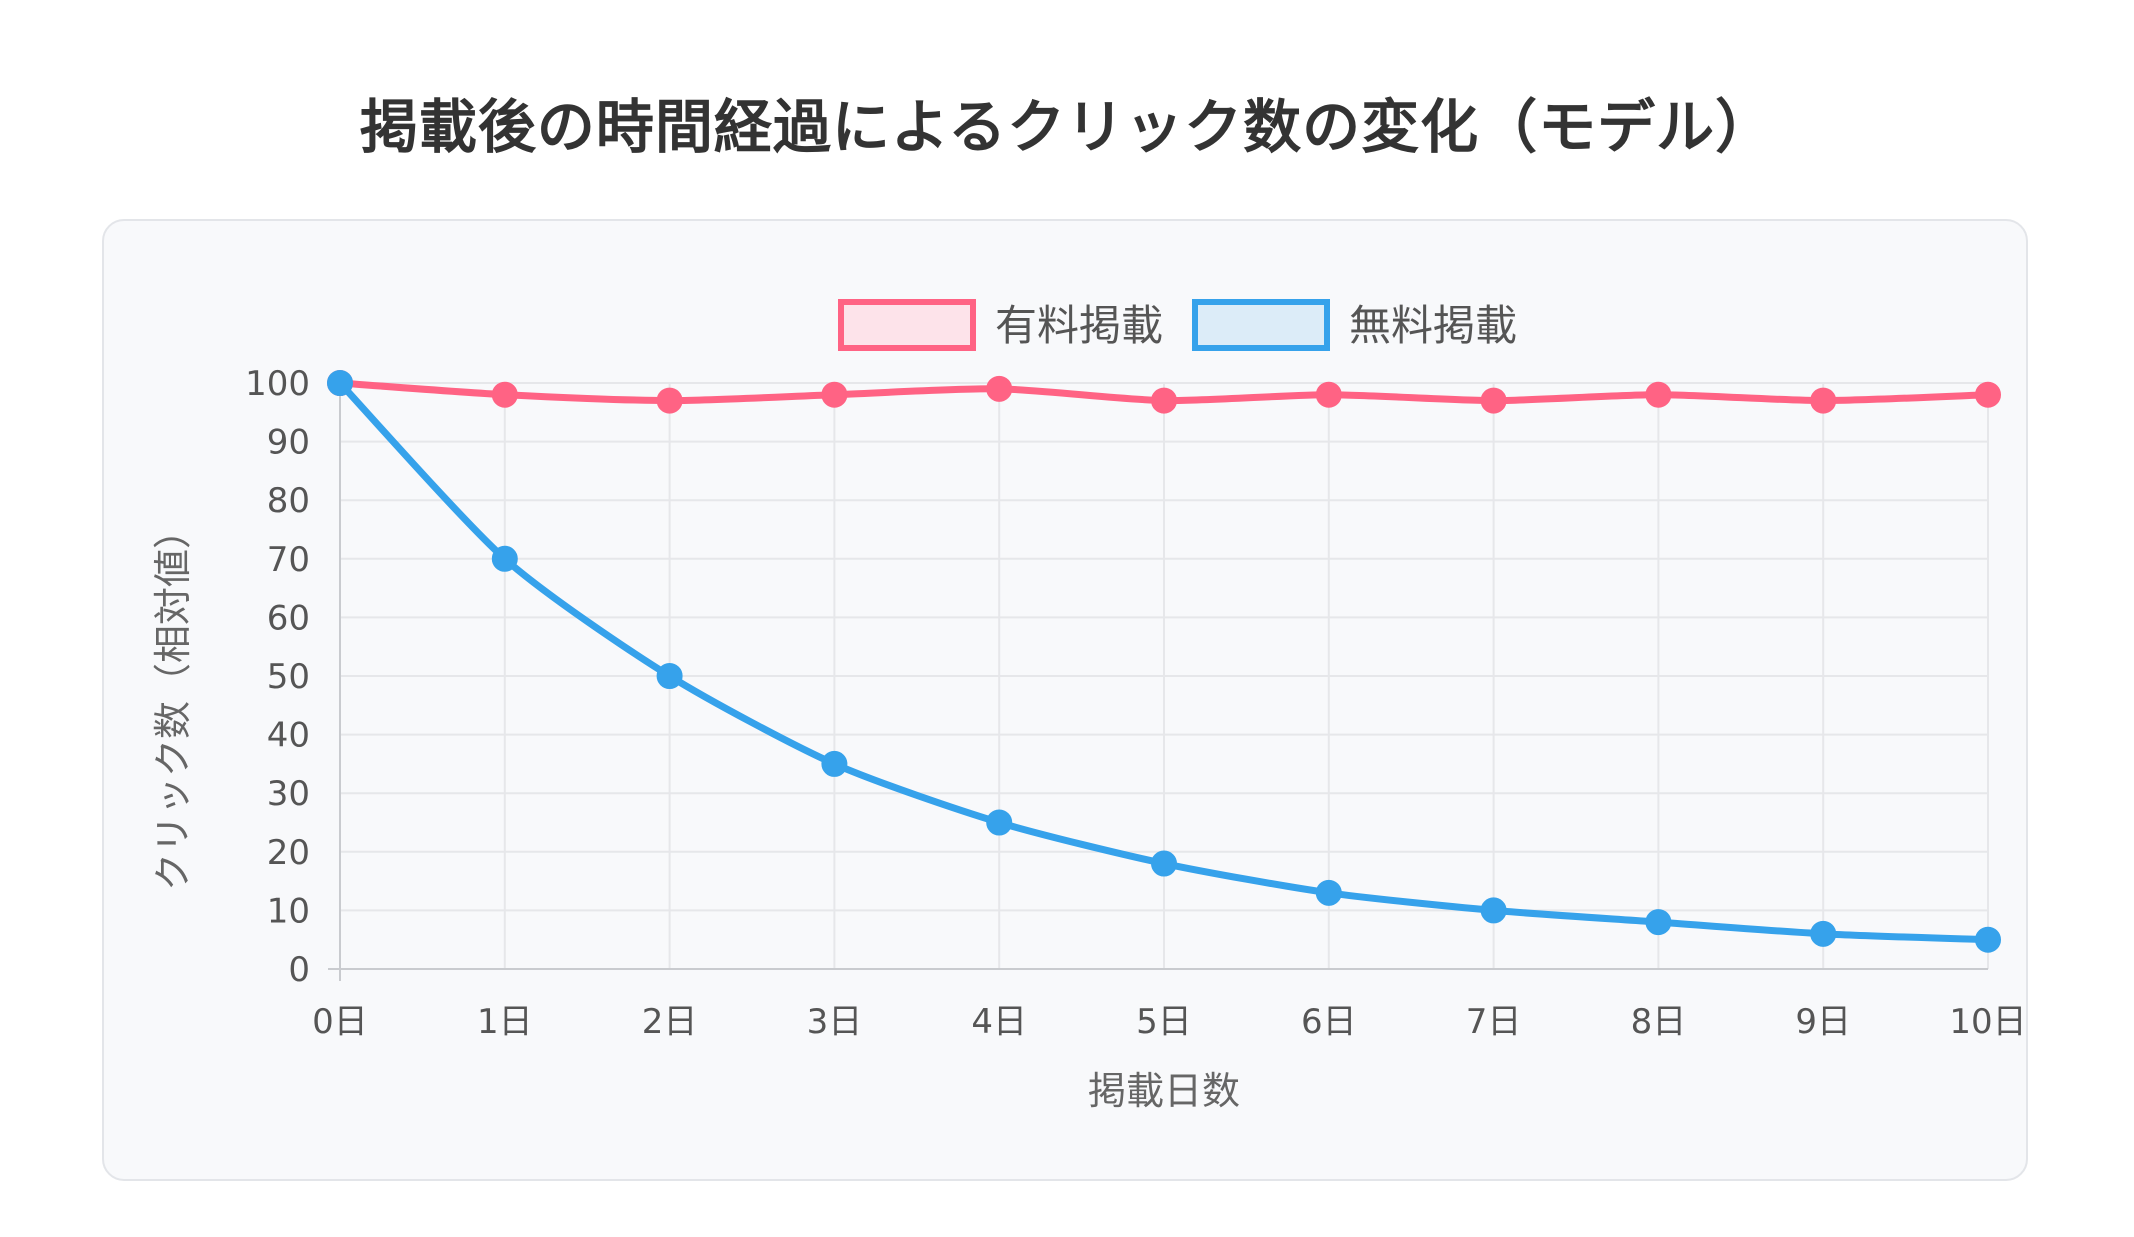  Describe the element at coordinates (173, 701) in the screenshot. I see `y-axis-title: クリック数（相対値）` at that location.